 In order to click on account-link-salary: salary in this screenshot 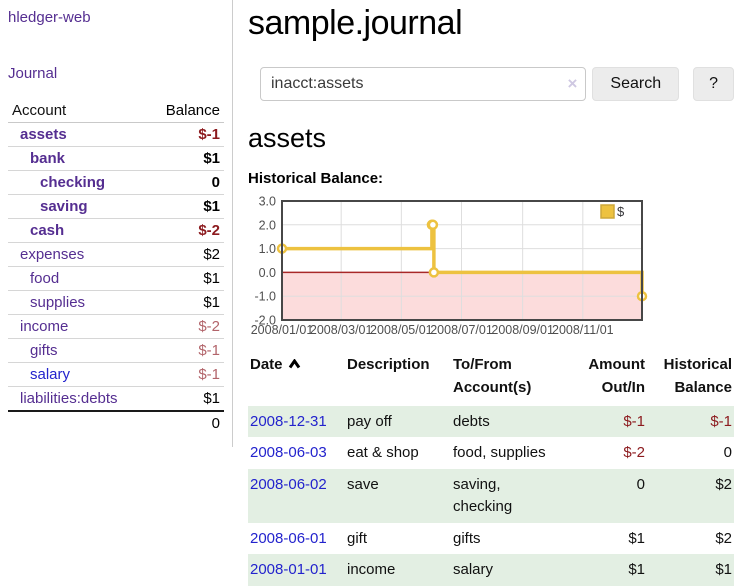, I will do `click(50, 374)`.